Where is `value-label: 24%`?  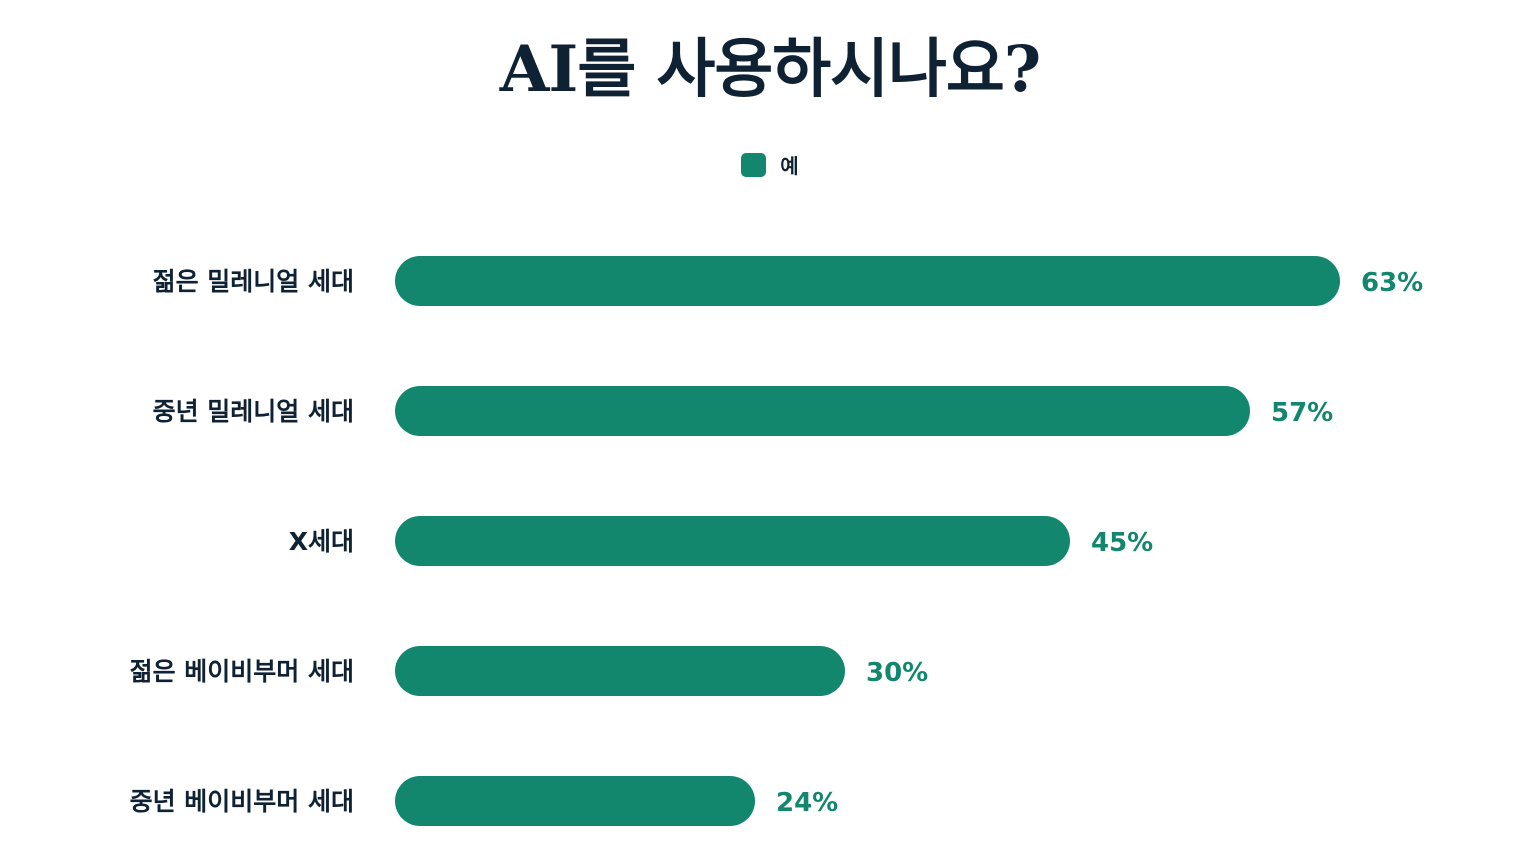
value-label: 24% is located at coordinates (807, 803).